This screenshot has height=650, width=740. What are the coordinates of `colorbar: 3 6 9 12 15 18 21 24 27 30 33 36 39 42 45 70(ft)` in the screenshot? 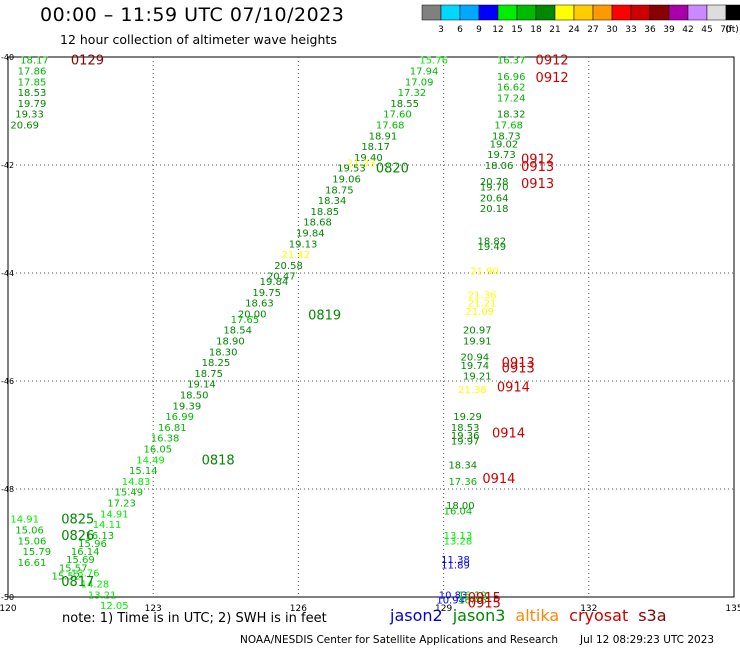 It's located at (580, 19).